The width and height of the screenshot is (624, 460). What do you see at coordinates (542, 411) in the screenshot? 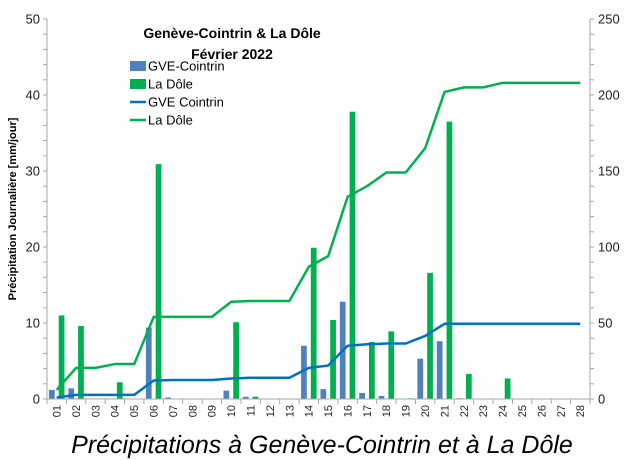
I see `x-tick-label: 26` at bounding box center [542, 411].